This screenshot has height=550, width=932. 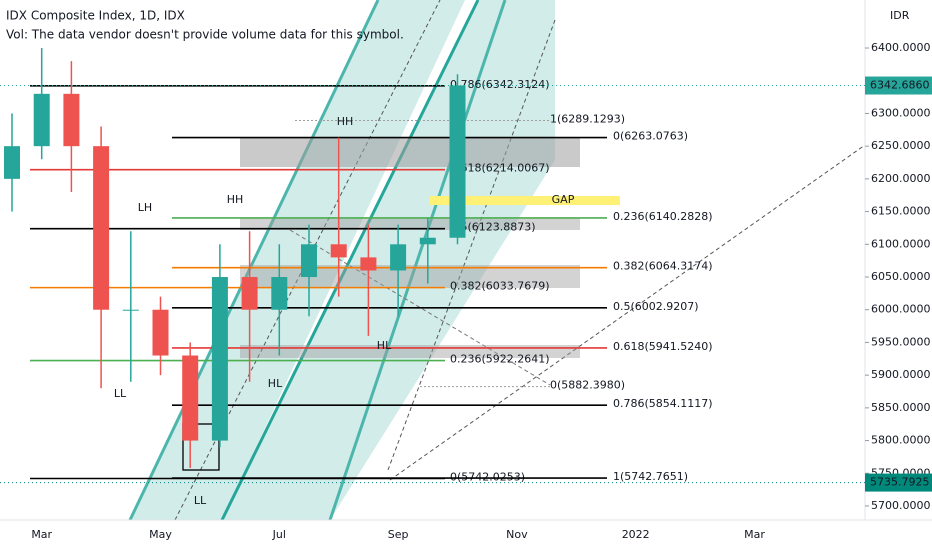 I want to click on level-label: 1(5742.7651), so click(x=650, y=476).